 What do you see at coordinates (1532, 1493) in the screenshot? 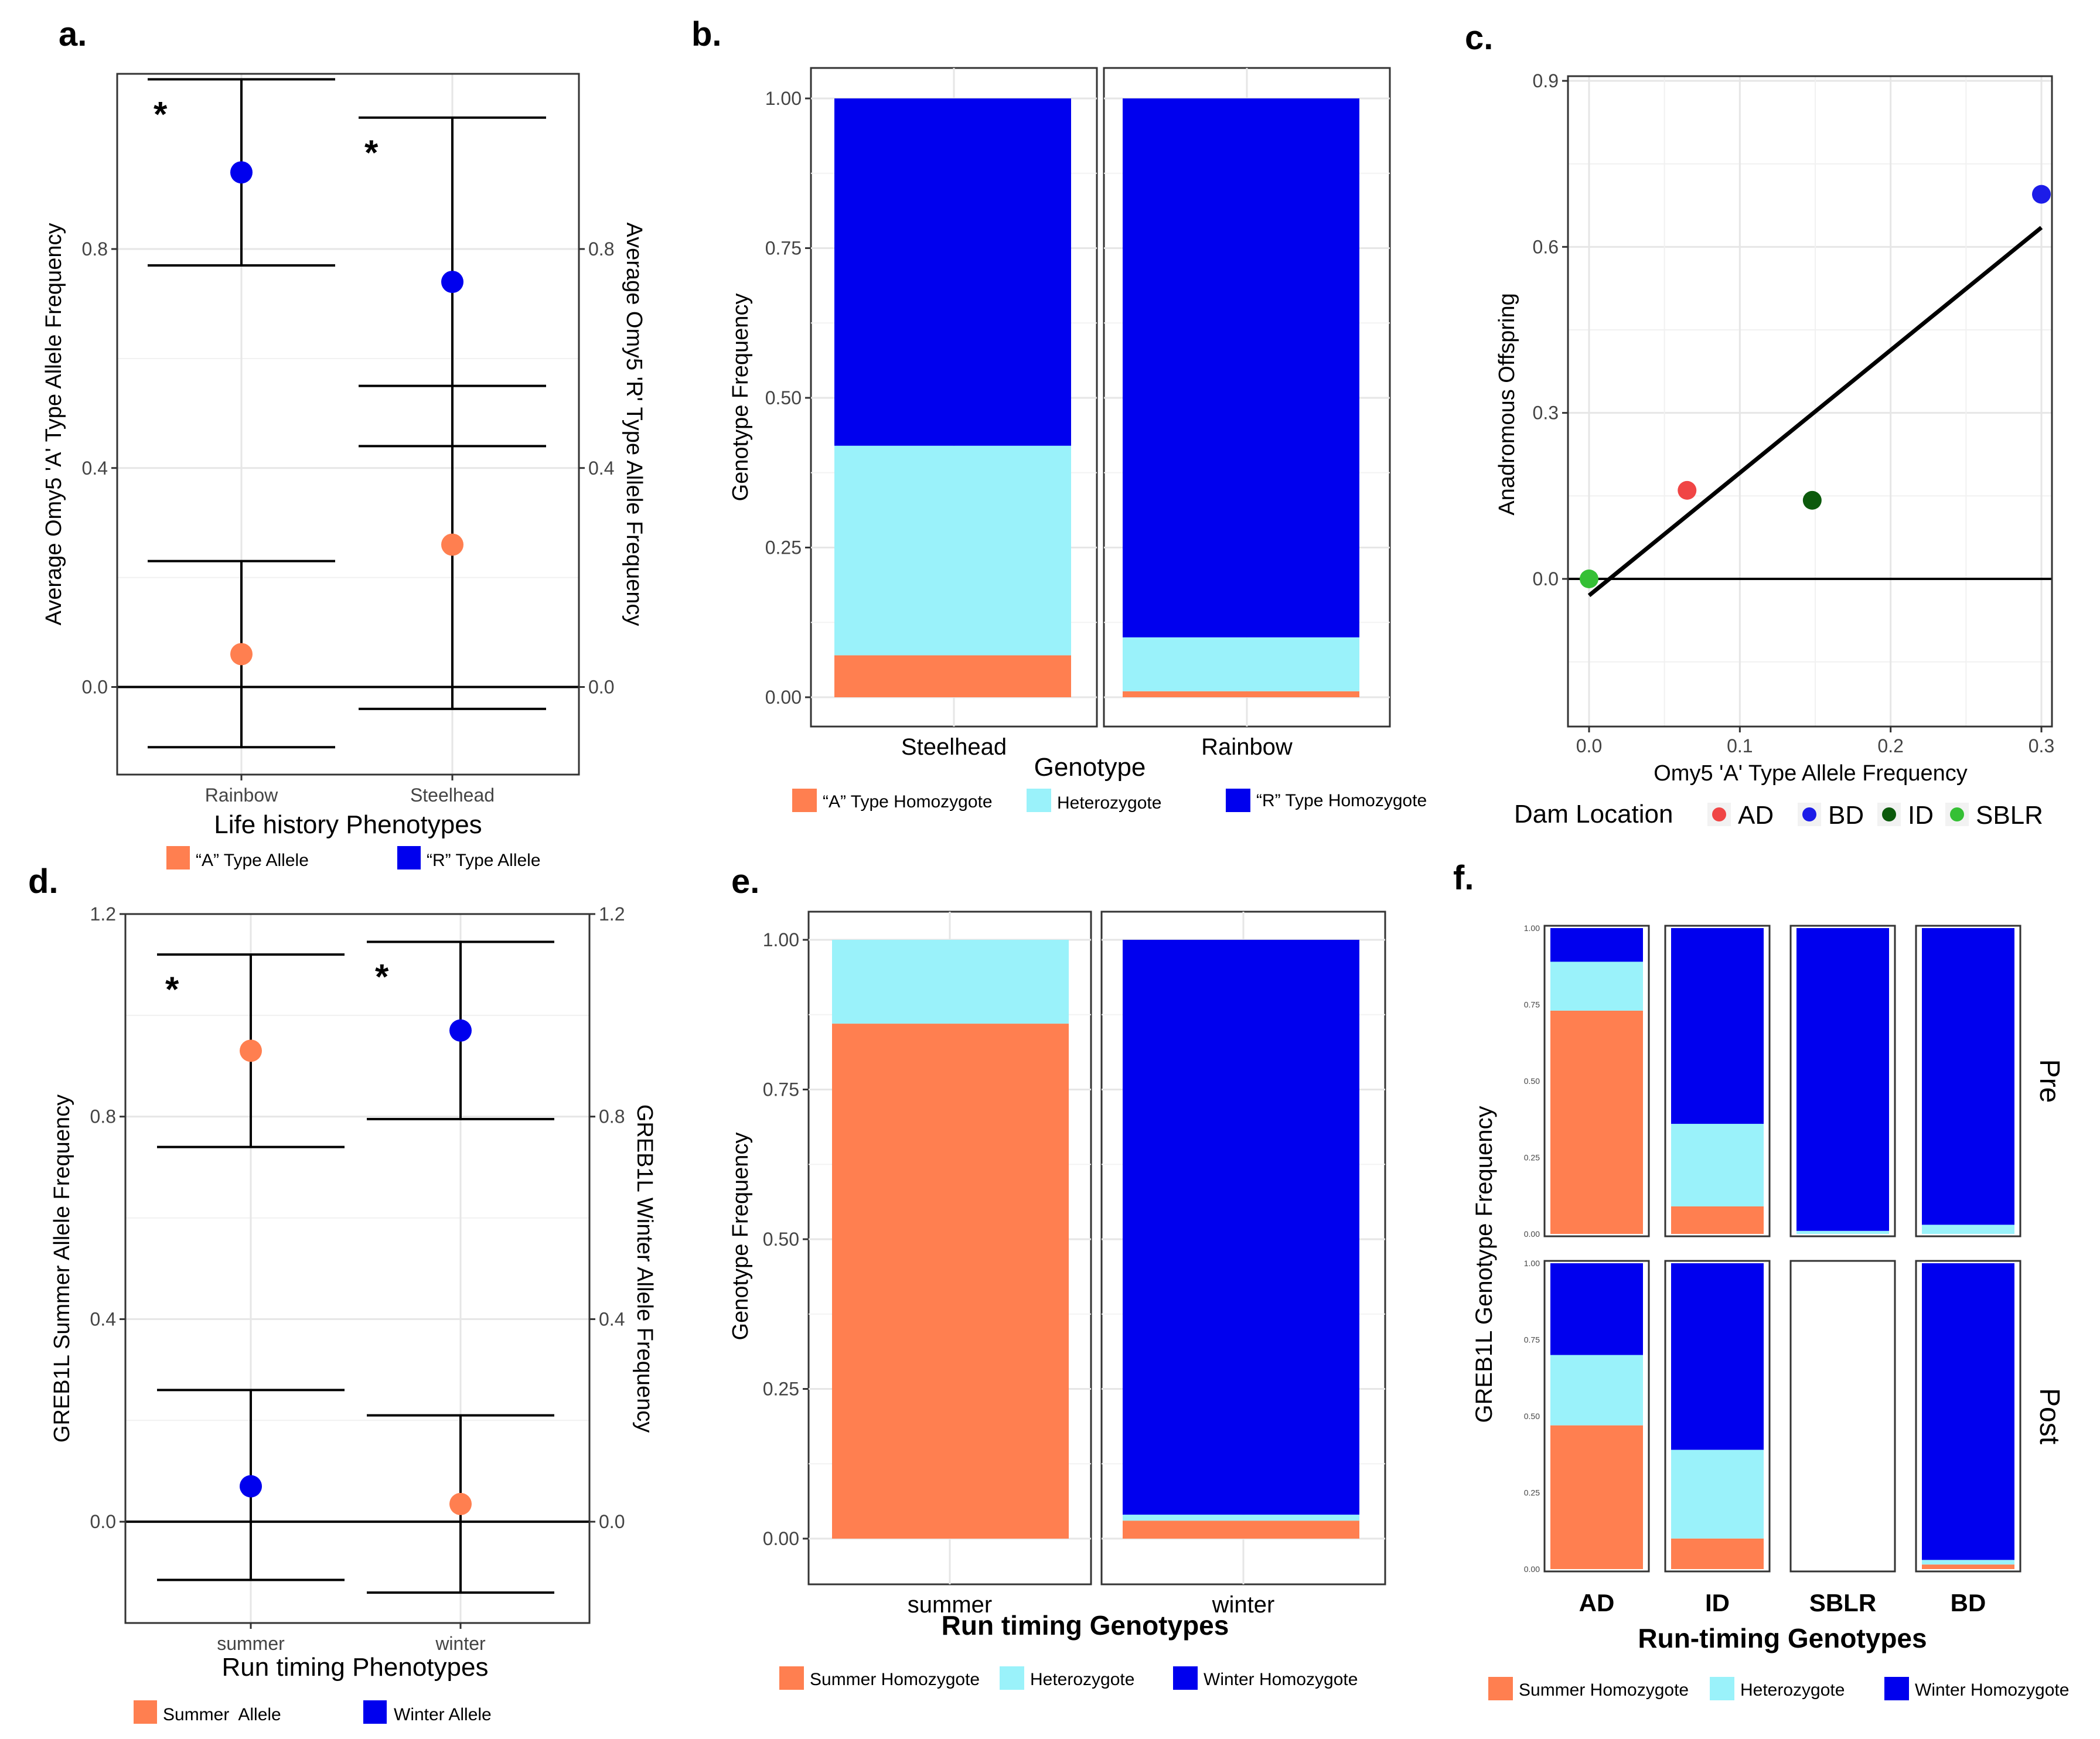
I see `f-ytick-label: 0.25` at bounding box center [1532, 1493].